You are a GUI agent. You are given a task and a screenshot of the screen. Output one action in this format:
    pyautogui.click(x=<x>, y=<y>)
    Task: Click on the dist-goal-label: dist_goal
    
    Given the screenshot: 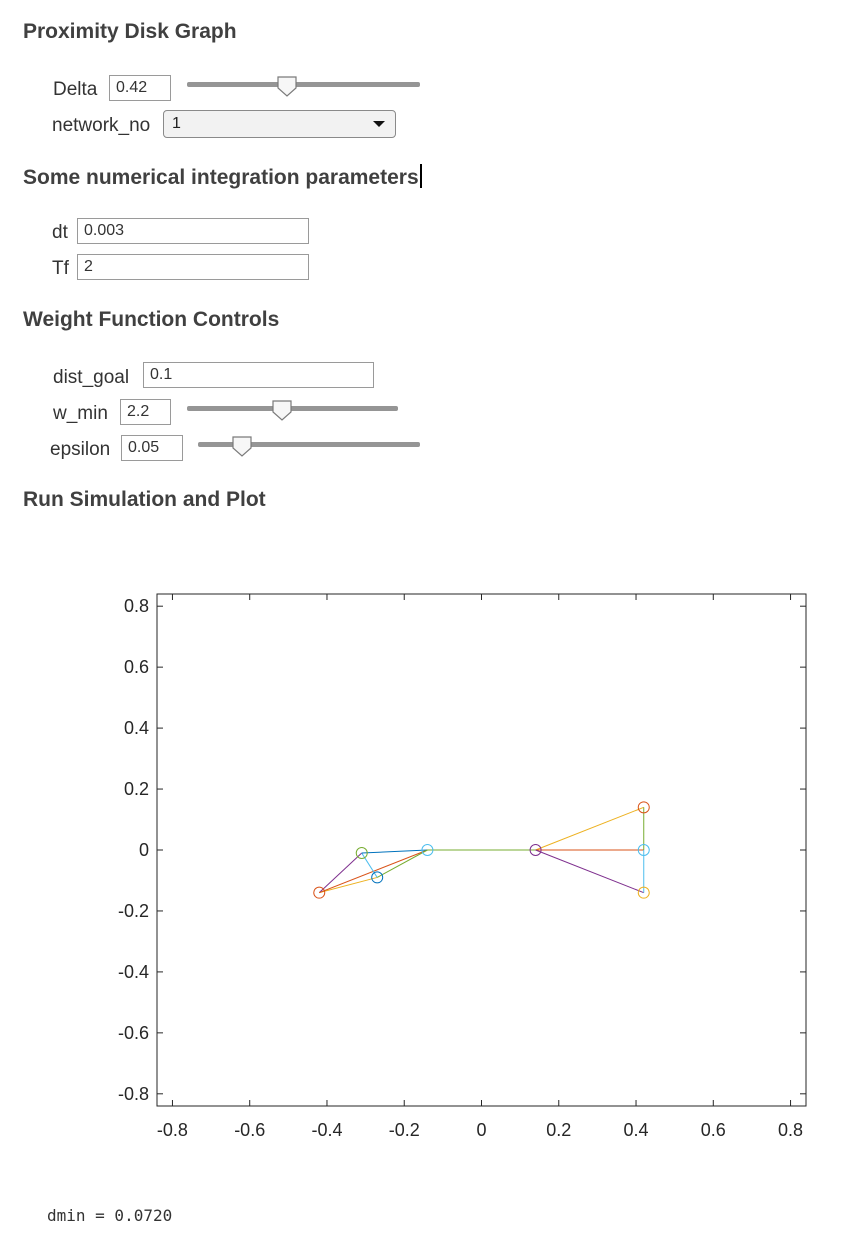 What is the action you would take?
    pyautogui.click(x=91, y=377)
    